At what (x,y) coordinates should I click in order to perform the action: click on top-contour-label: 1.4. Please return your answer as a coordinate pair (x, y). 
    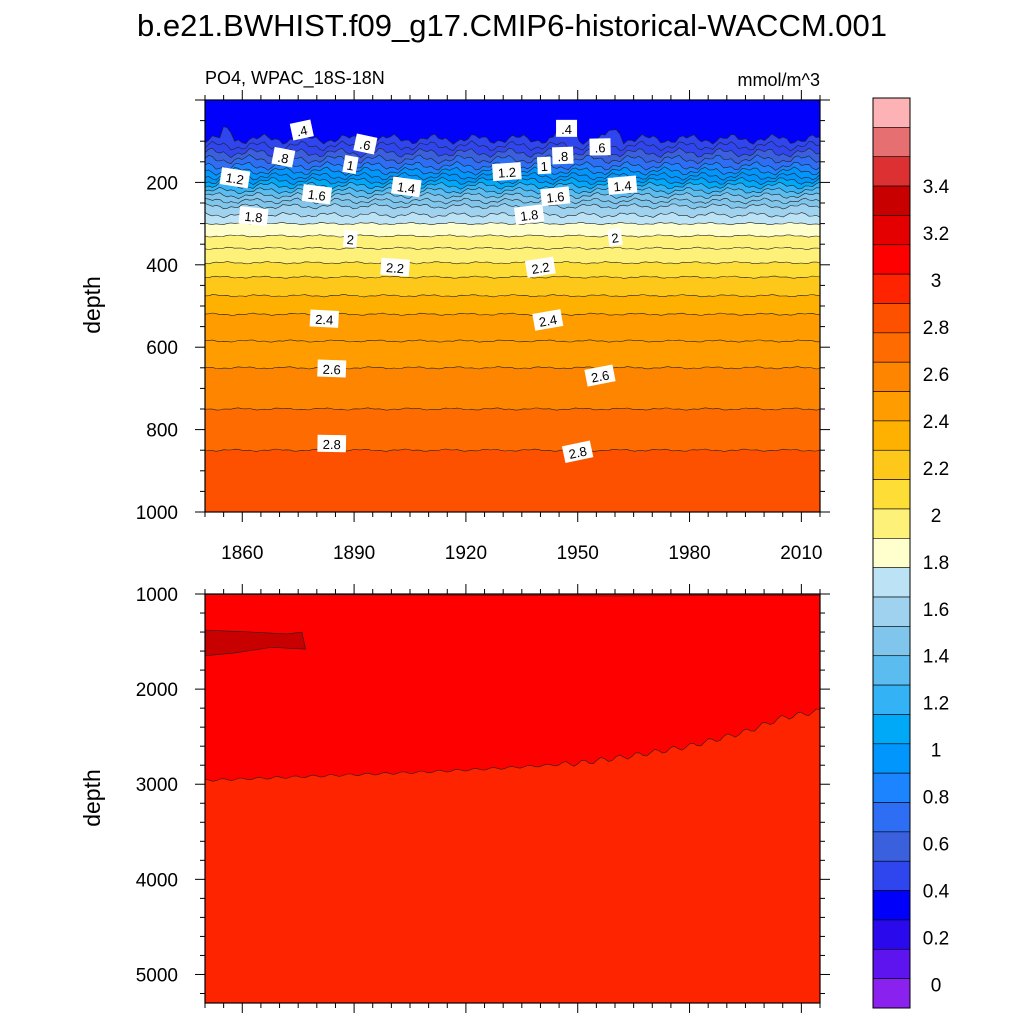
    Looking at the image, I should click on (406, 187).